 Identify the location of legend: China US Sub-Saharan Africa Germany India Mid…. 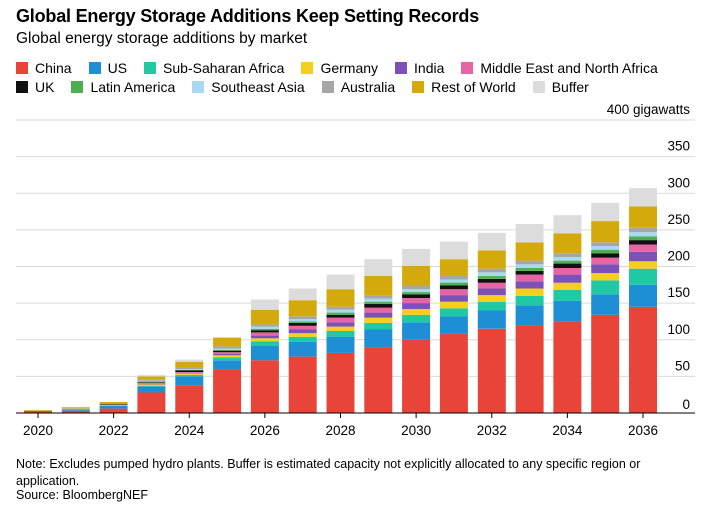
(361, 77).